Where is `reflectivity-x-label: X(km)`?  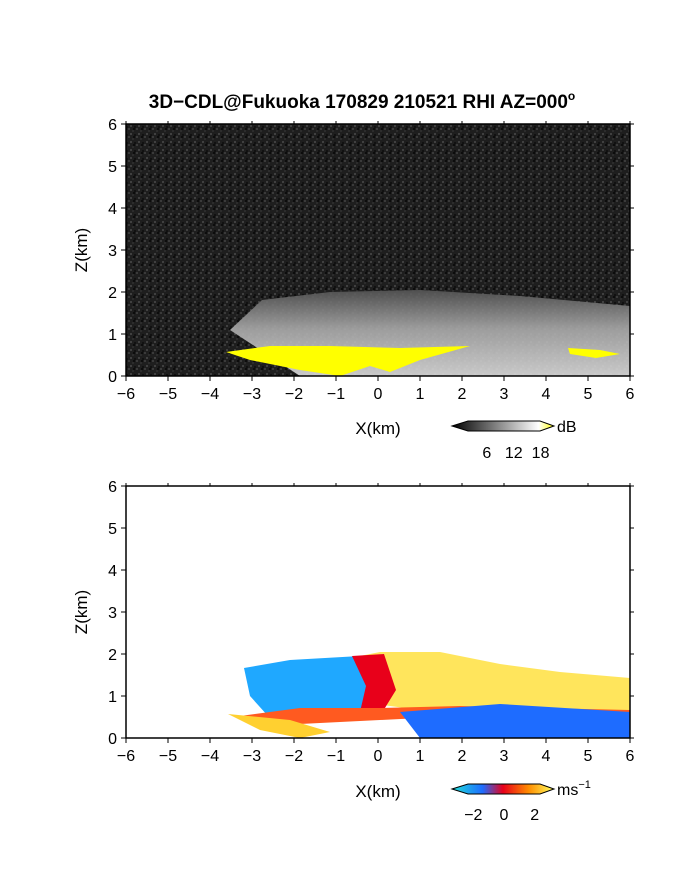 reflectivity-x-label: X(km) is located at coordinates (377, 428).